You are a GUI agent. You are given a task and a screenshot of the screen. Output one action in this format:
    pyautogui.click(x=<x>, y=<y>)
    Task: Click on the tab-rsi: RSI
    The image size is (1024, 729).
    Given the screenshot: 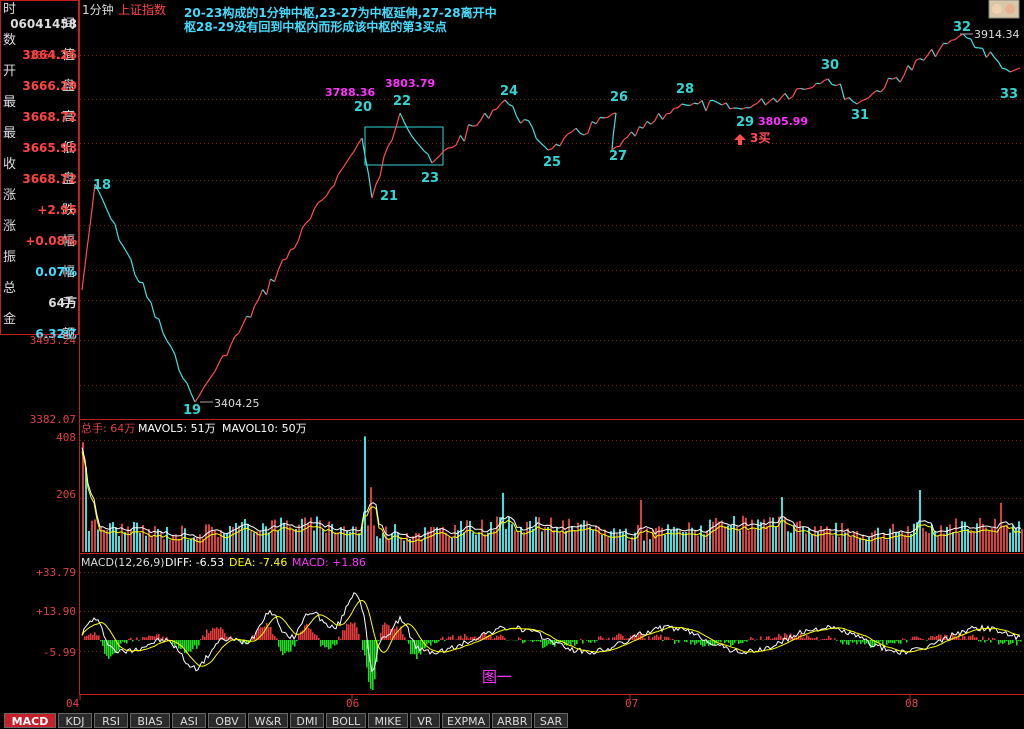 What is the action you would take?
    pyautogui.click(x=111, y=720)
    